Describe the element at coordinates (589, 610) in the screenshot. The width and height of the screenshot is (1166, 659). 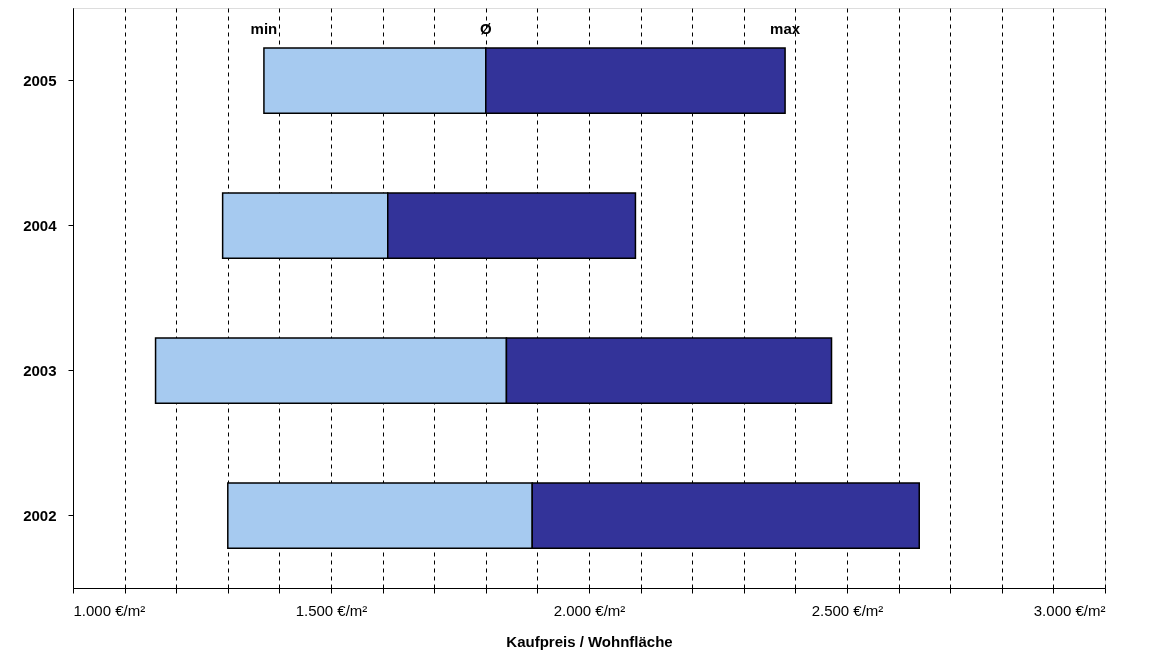
I see `x-tick-label: 2.000 €/m²` at that location.